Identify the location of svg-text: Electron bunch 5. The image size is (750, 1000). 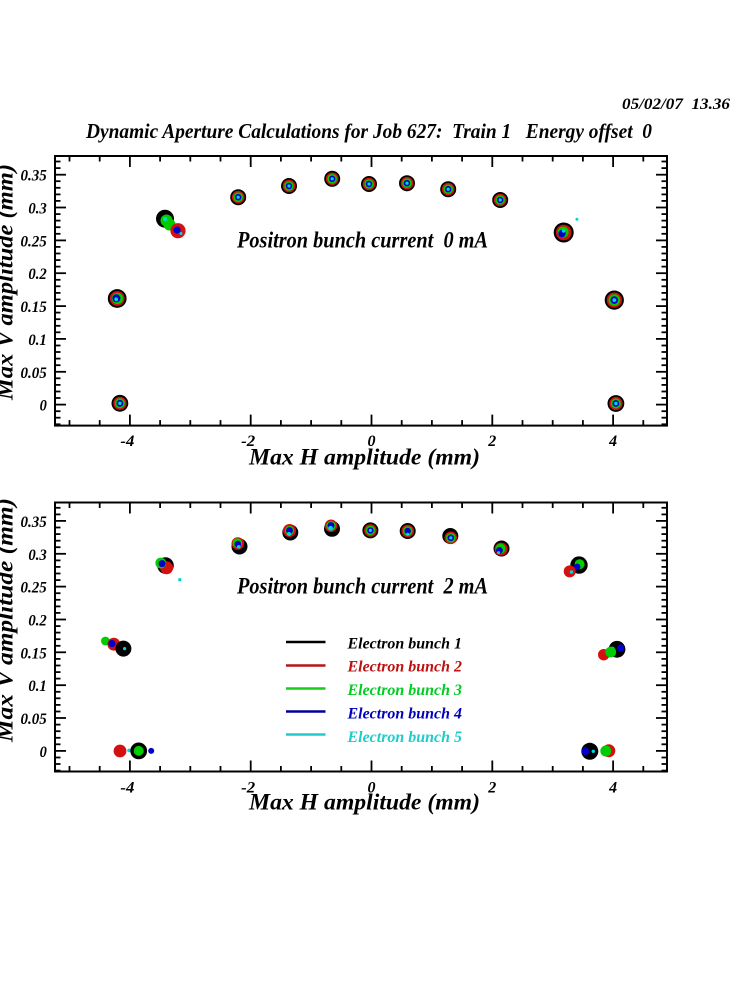
(404, 737).